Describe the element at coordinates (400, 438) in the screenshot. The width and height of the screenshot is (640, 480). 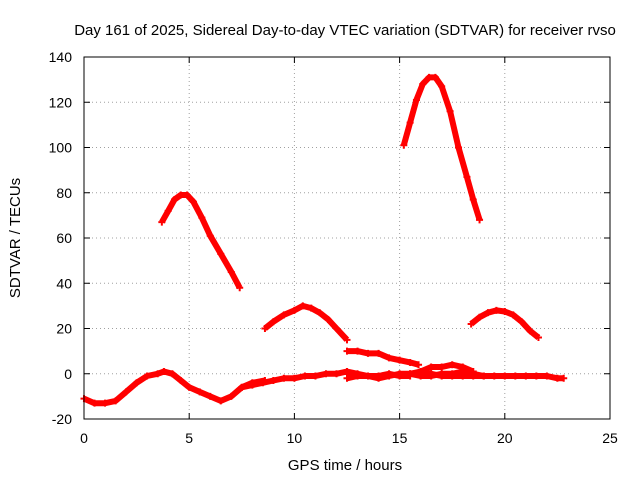
I see `x-tick-label: 15` at that location.